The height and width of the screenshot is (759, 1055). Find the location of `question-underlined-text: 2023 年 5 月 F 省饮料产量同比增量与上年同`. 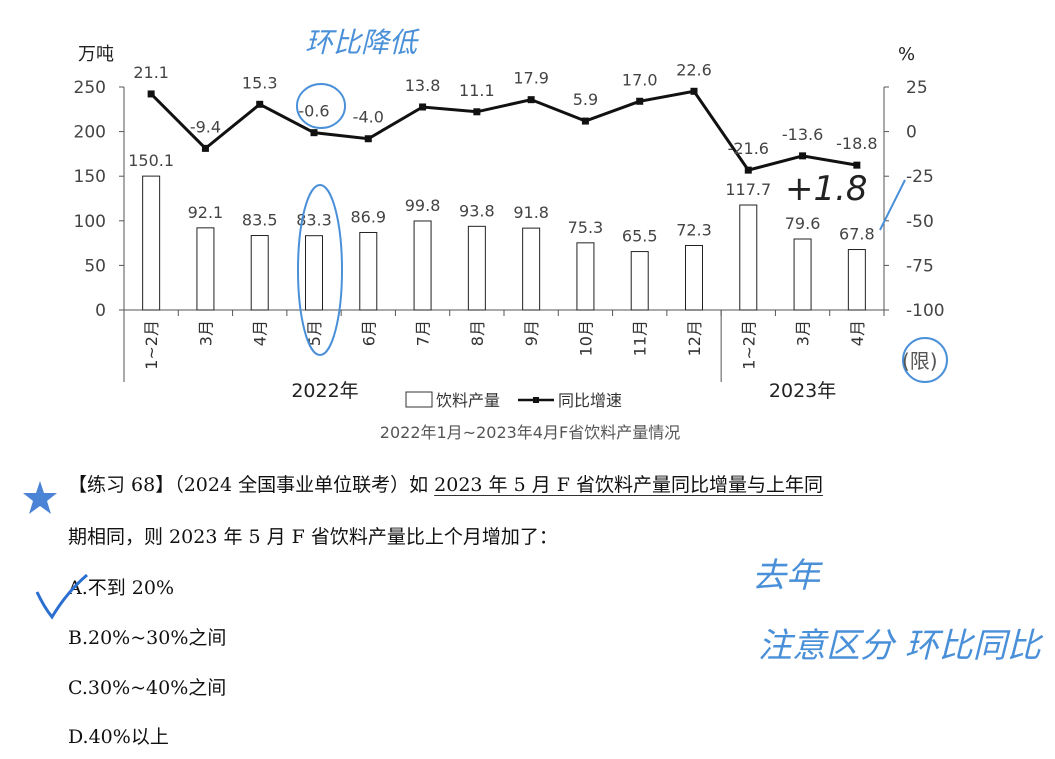

question-underlined-text: 2023 年 5 月 F 省饮料产量同比增量与上年同 is located at coordinates (628, 485).